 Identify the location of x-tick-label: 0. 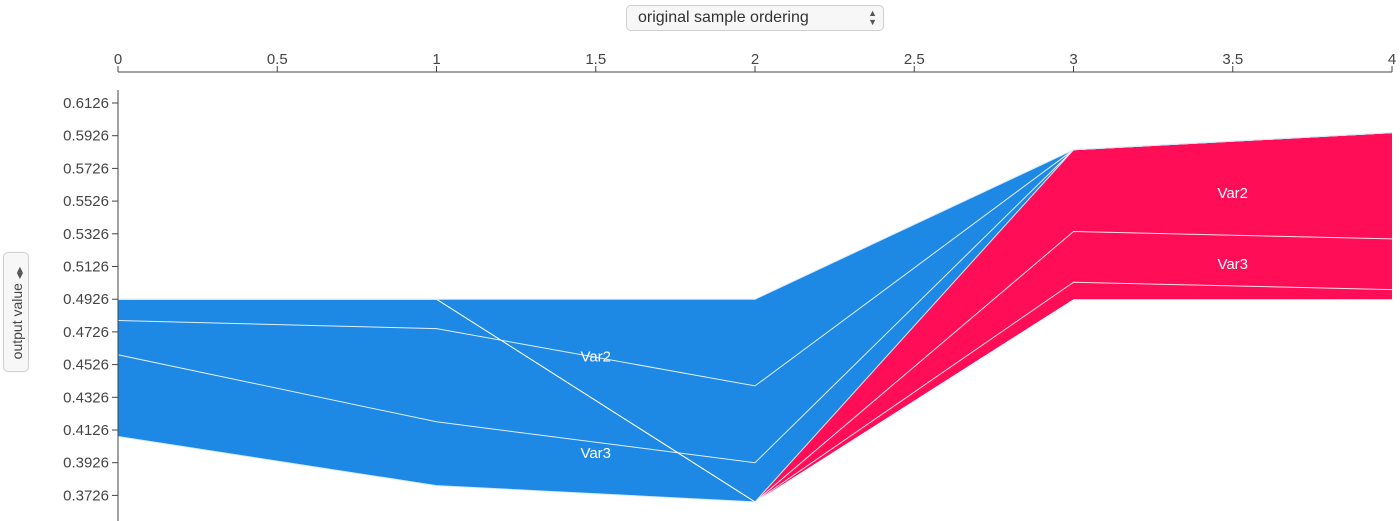
(118, 59).